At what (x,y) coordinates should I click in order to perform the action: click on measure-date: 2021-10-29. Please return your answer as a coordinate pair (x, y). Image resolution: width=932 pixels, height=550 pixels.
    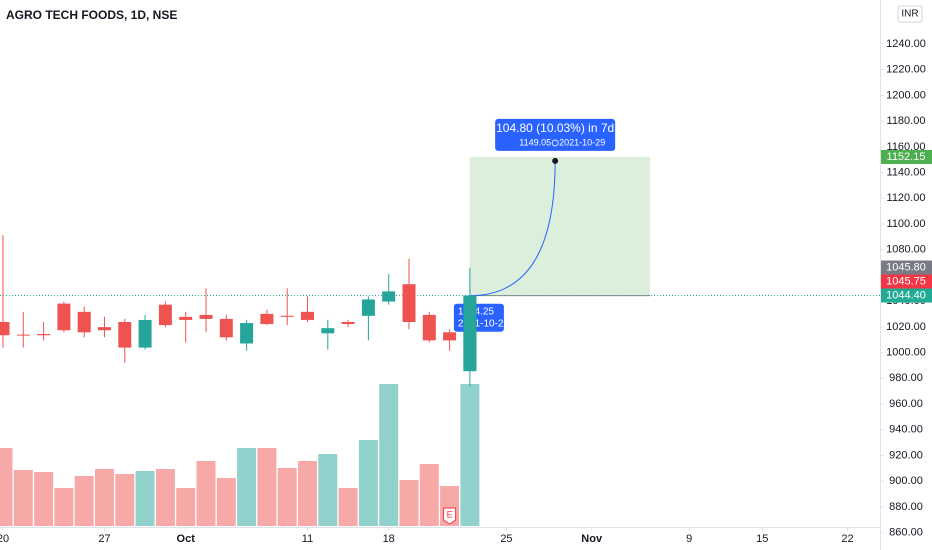
    Looking at the image, I should click on (582, 142).